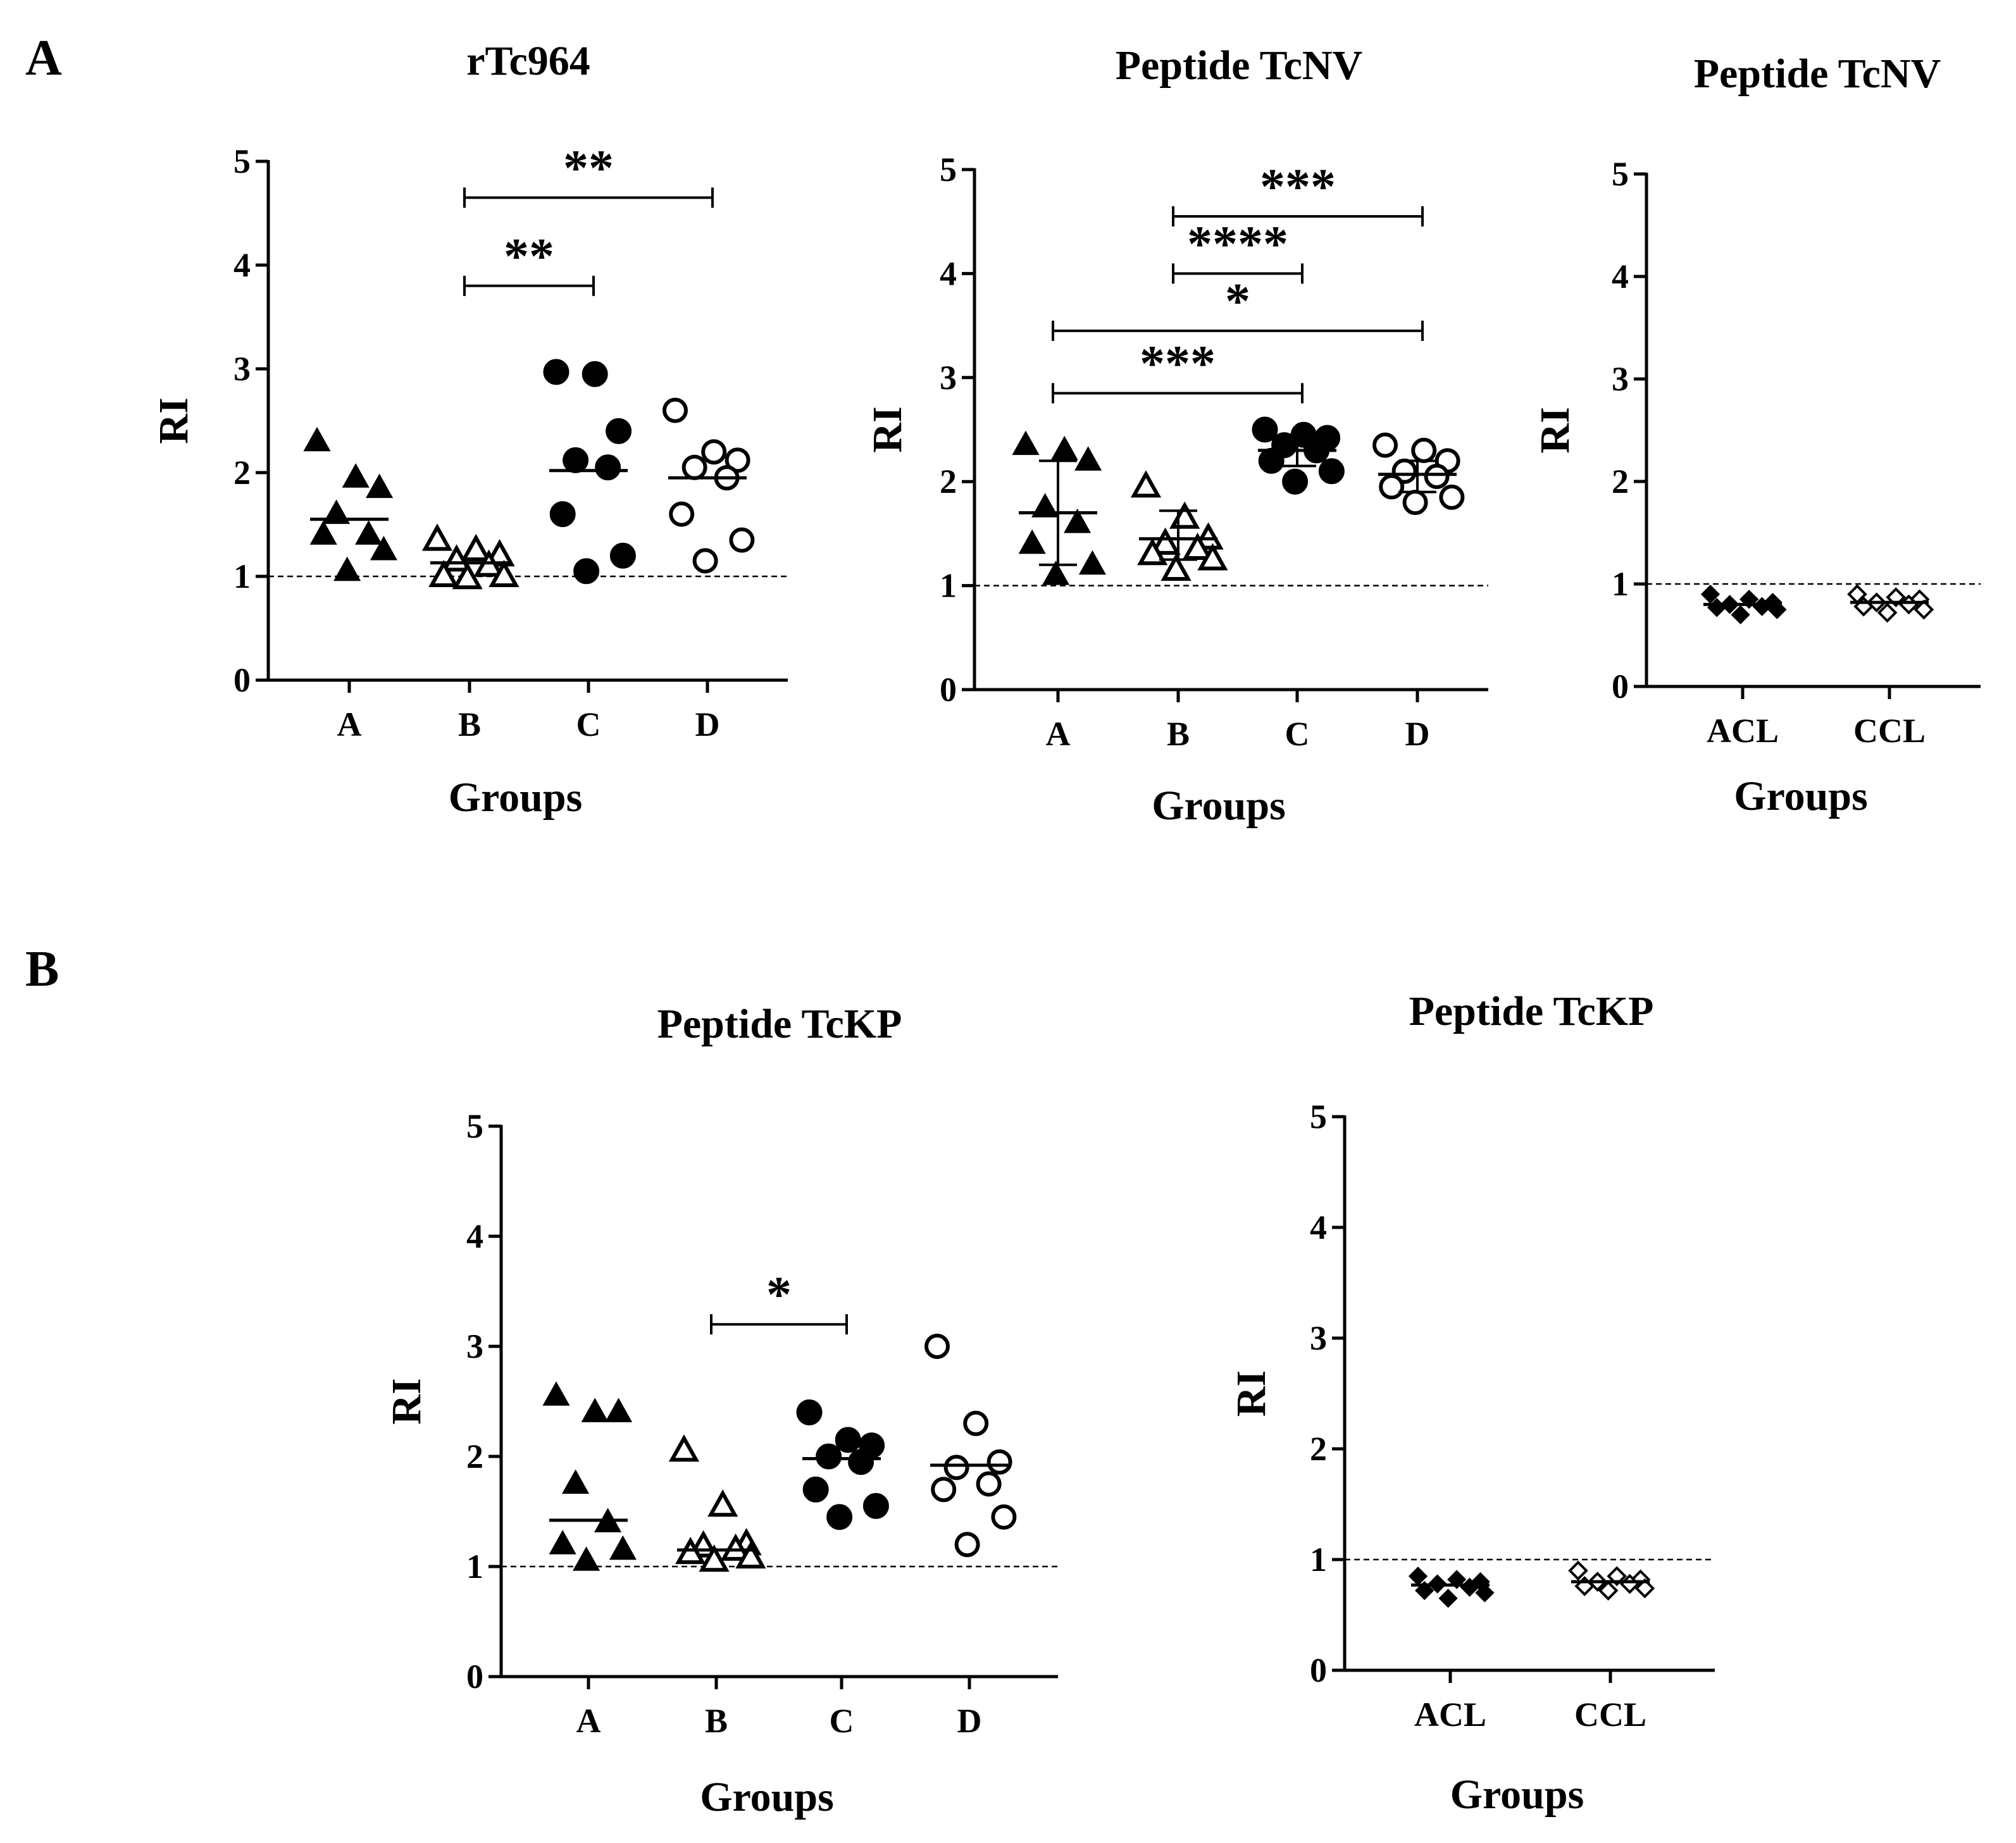 Image resolution: width=2016 pixels, height=1843 pixels. What do you see at coordinates (1318, 1227) in the screenshot?
I see `y-tick-label: 4` at bounding box center [1318, 1227].